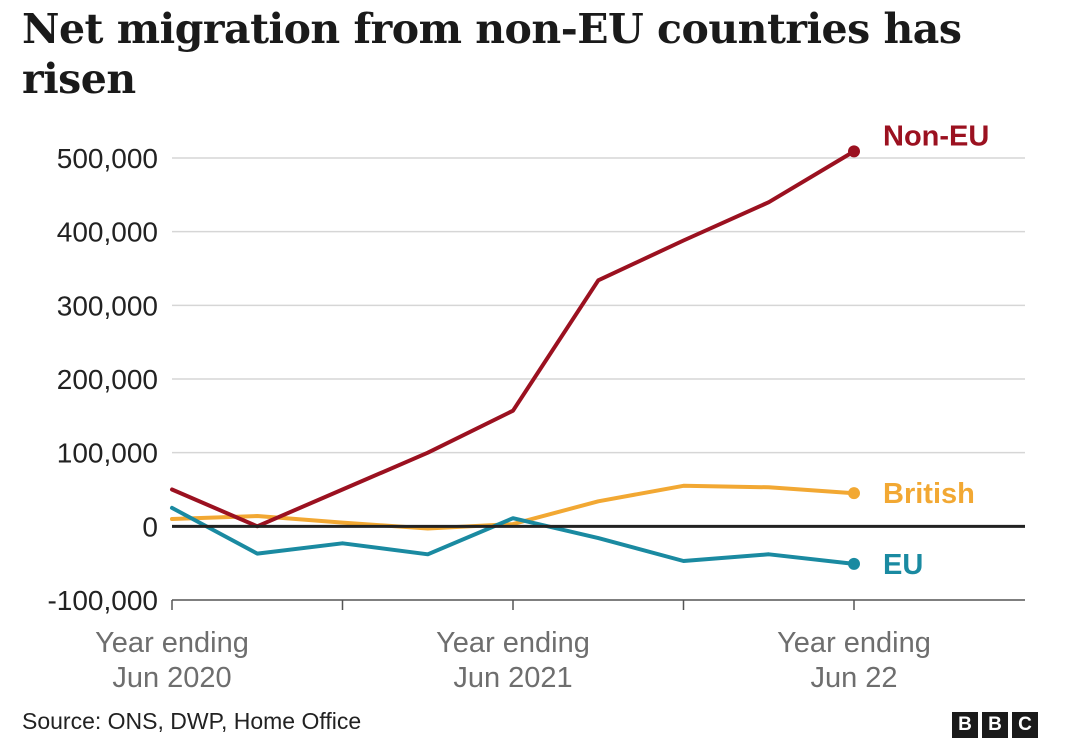  What do you see at coordinates (107, 158) in the screenshot?
I see `y-tick-label: 500,000` at bounding box center [107, 158].